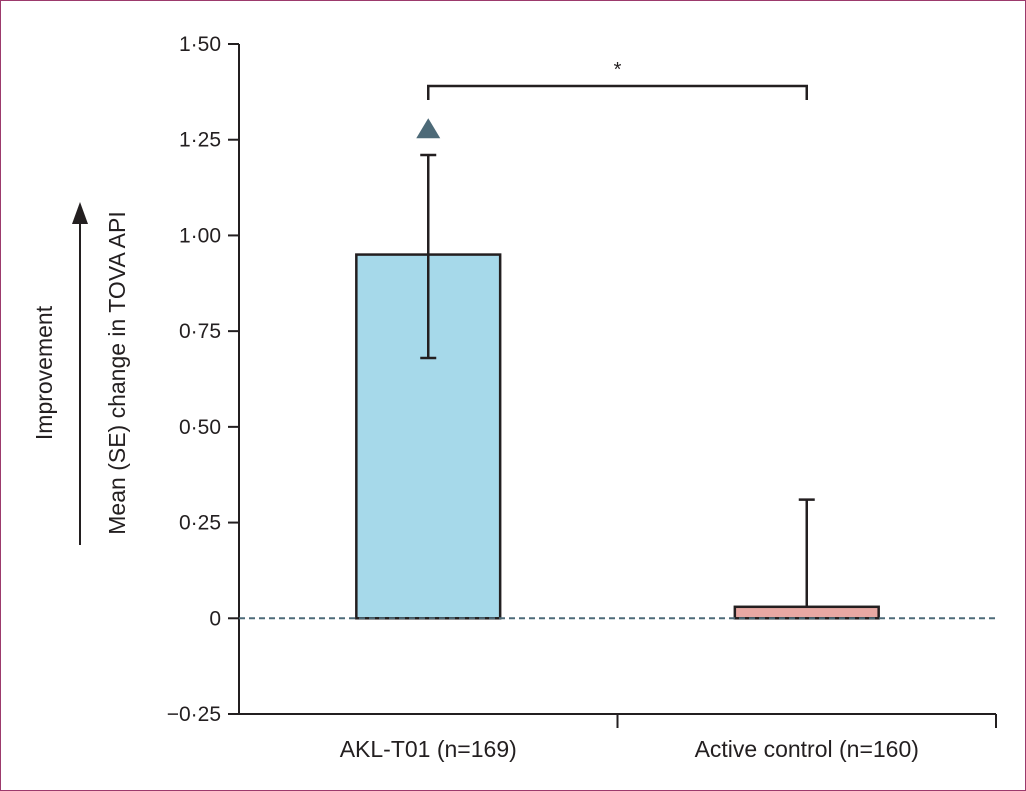  I want to click on x-axis: AKL-T01 (n=169) Active control (n=160), so click(618, 737).